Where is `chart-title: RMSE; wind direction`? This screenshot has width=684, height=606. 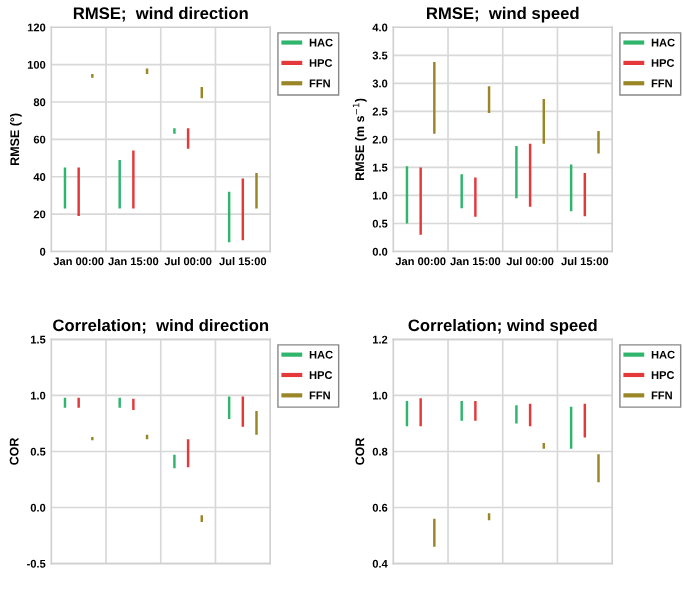
chart-title: RMSE; wind direction is located at coordinates (160, 14).